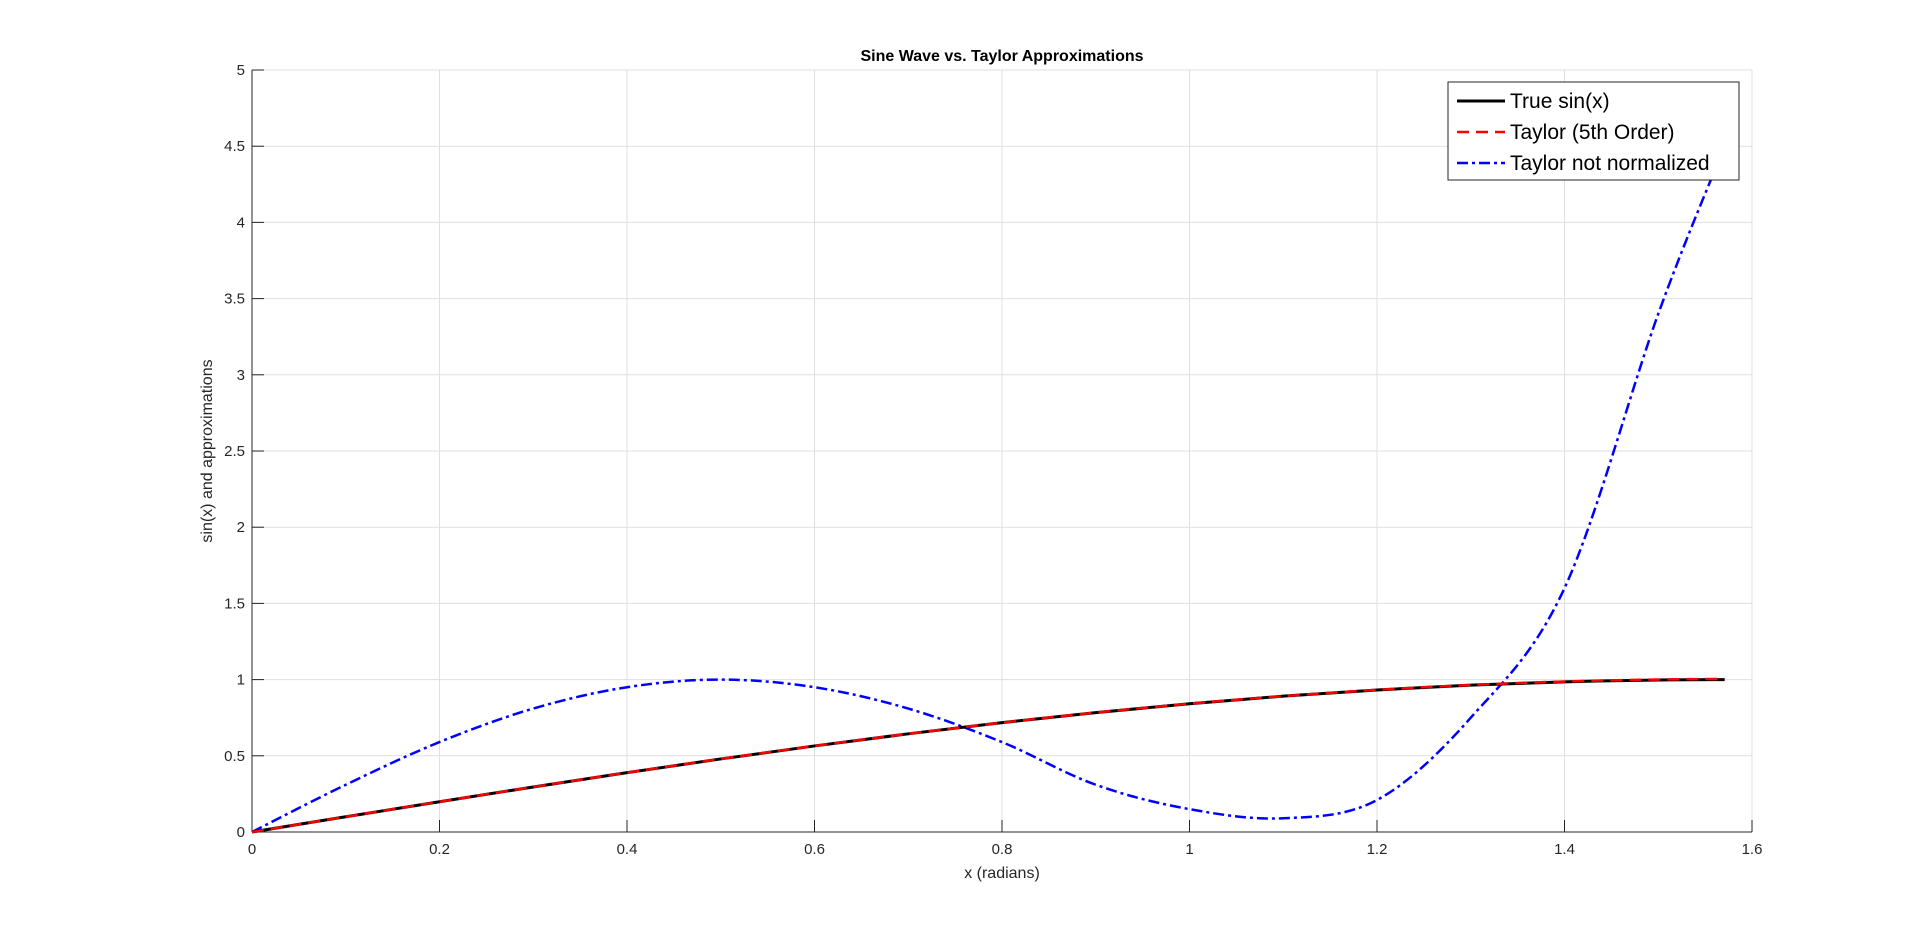 The height and width of the screenshot is (926, 1920). What do you see at coordinates (1002, 849) in the screenshot?
I see `x-tick-label: 0.8` at bounding box center [1002, 849].